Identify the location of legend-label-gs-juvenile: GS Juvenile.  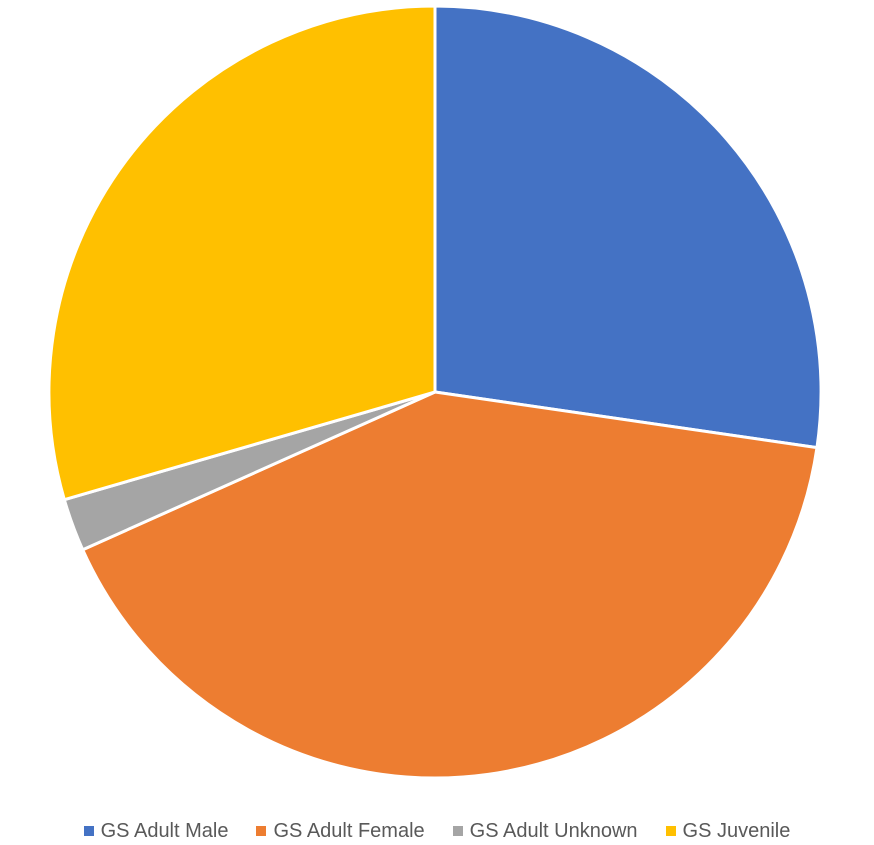
(736, 830).